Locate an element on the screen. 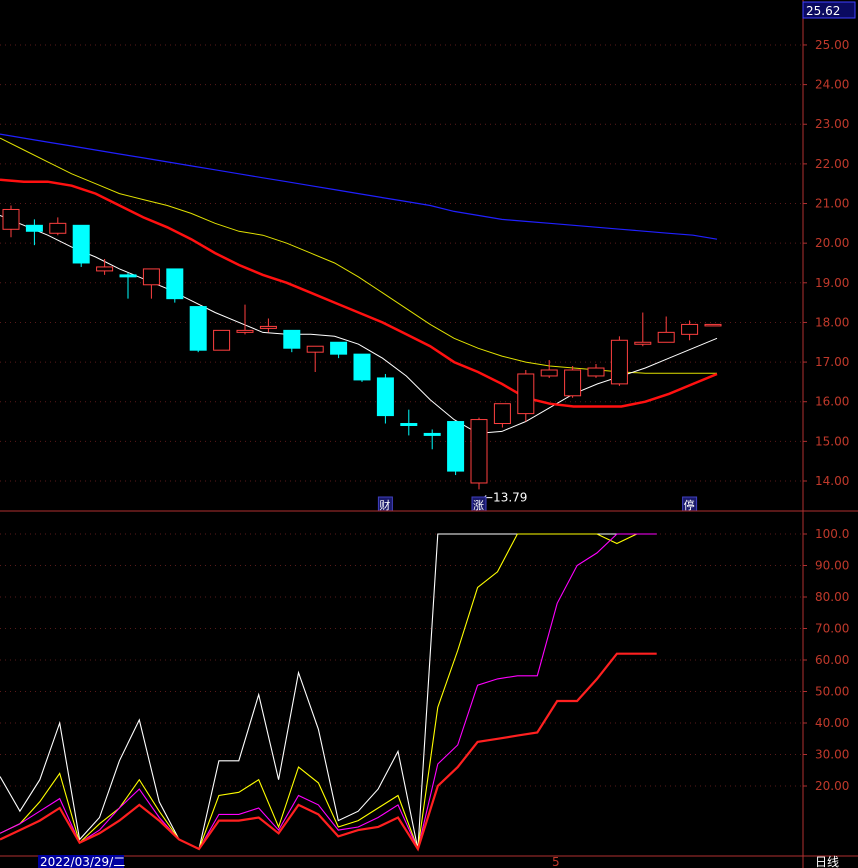  top-price-box is located at coordinates (829, 10).